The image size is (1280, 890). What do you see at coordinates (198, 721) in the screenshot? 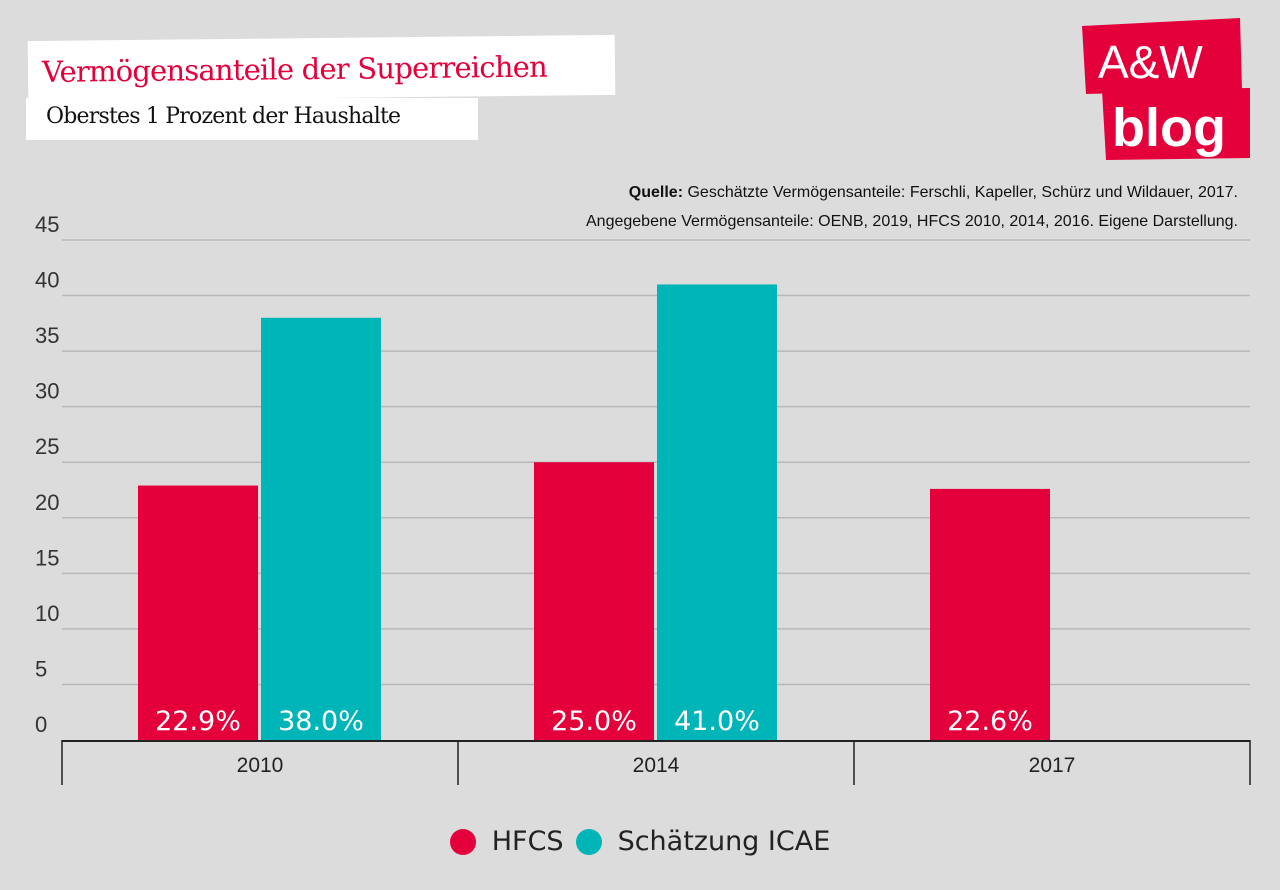
I see `data-label: 22.9%` at bounding box center [198, 721].